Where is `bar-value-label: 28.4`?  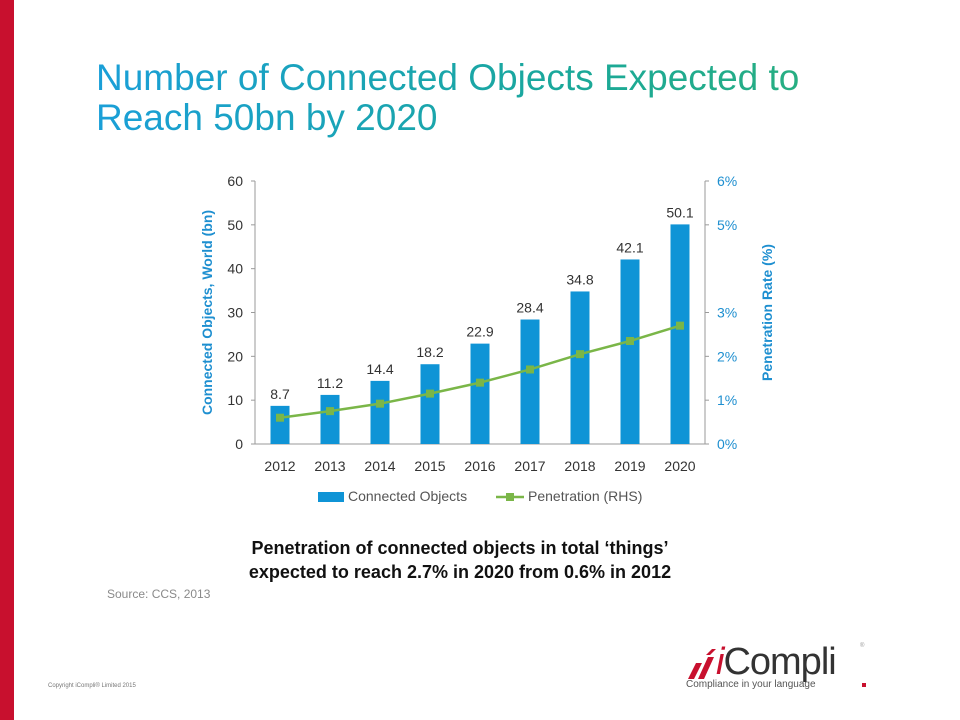
bar-value-label: 28.4 is located at coordinates (529, 308).